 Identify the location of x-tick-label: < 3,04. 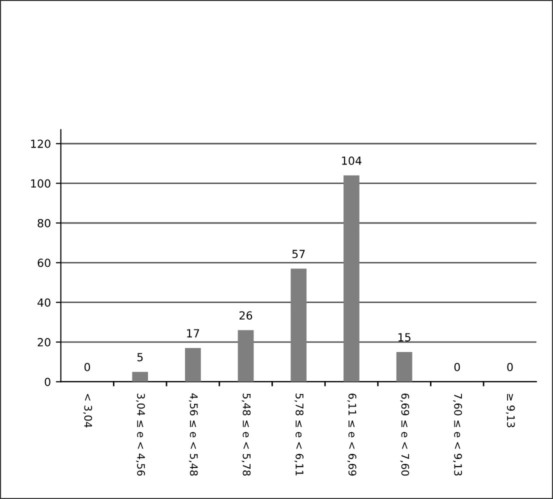
(87, 411).